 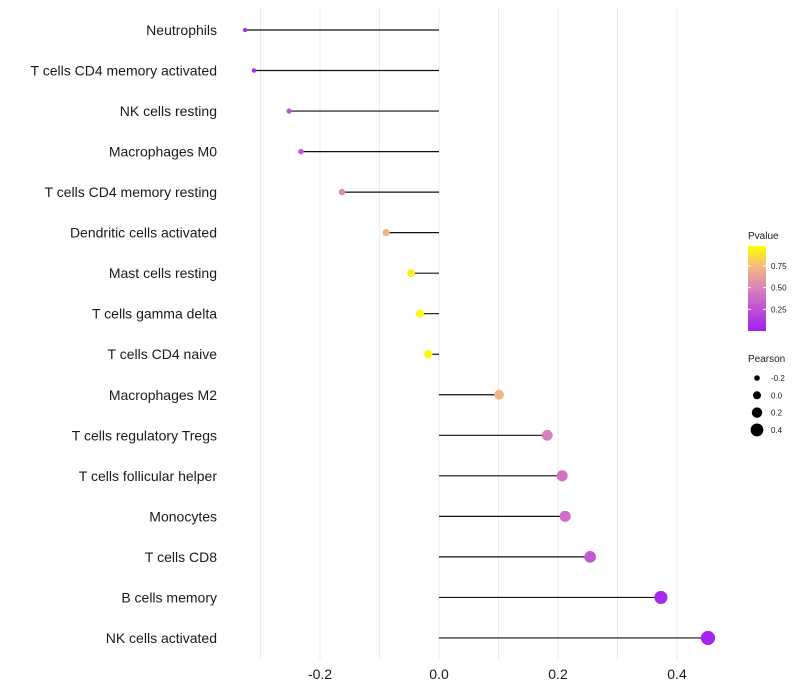 What do you see at coordinates (143, 233) in the screenshot?
I see `y-tick-label: Dendritic cells activated` at bounding box center [143, 233].